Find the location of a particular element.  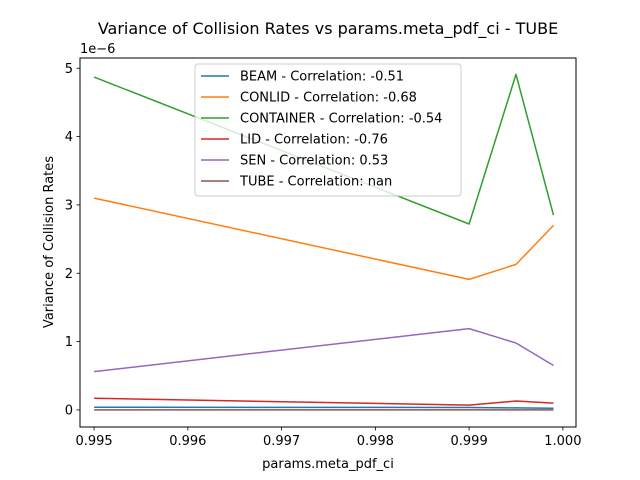

legend-label-sen: SEN - Correlation: 0.53 is located at coordinates (314, 161).